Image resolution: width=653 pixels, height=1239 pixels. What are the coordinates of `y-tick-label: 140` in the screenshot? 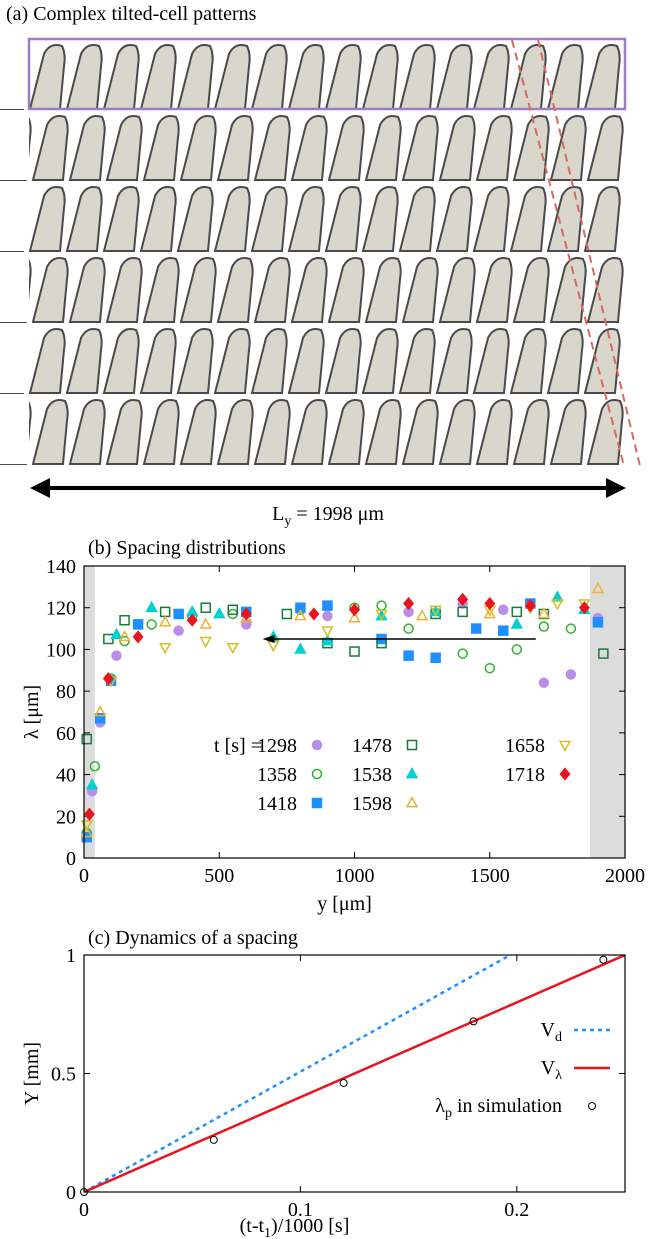 It's located at (61, 567).